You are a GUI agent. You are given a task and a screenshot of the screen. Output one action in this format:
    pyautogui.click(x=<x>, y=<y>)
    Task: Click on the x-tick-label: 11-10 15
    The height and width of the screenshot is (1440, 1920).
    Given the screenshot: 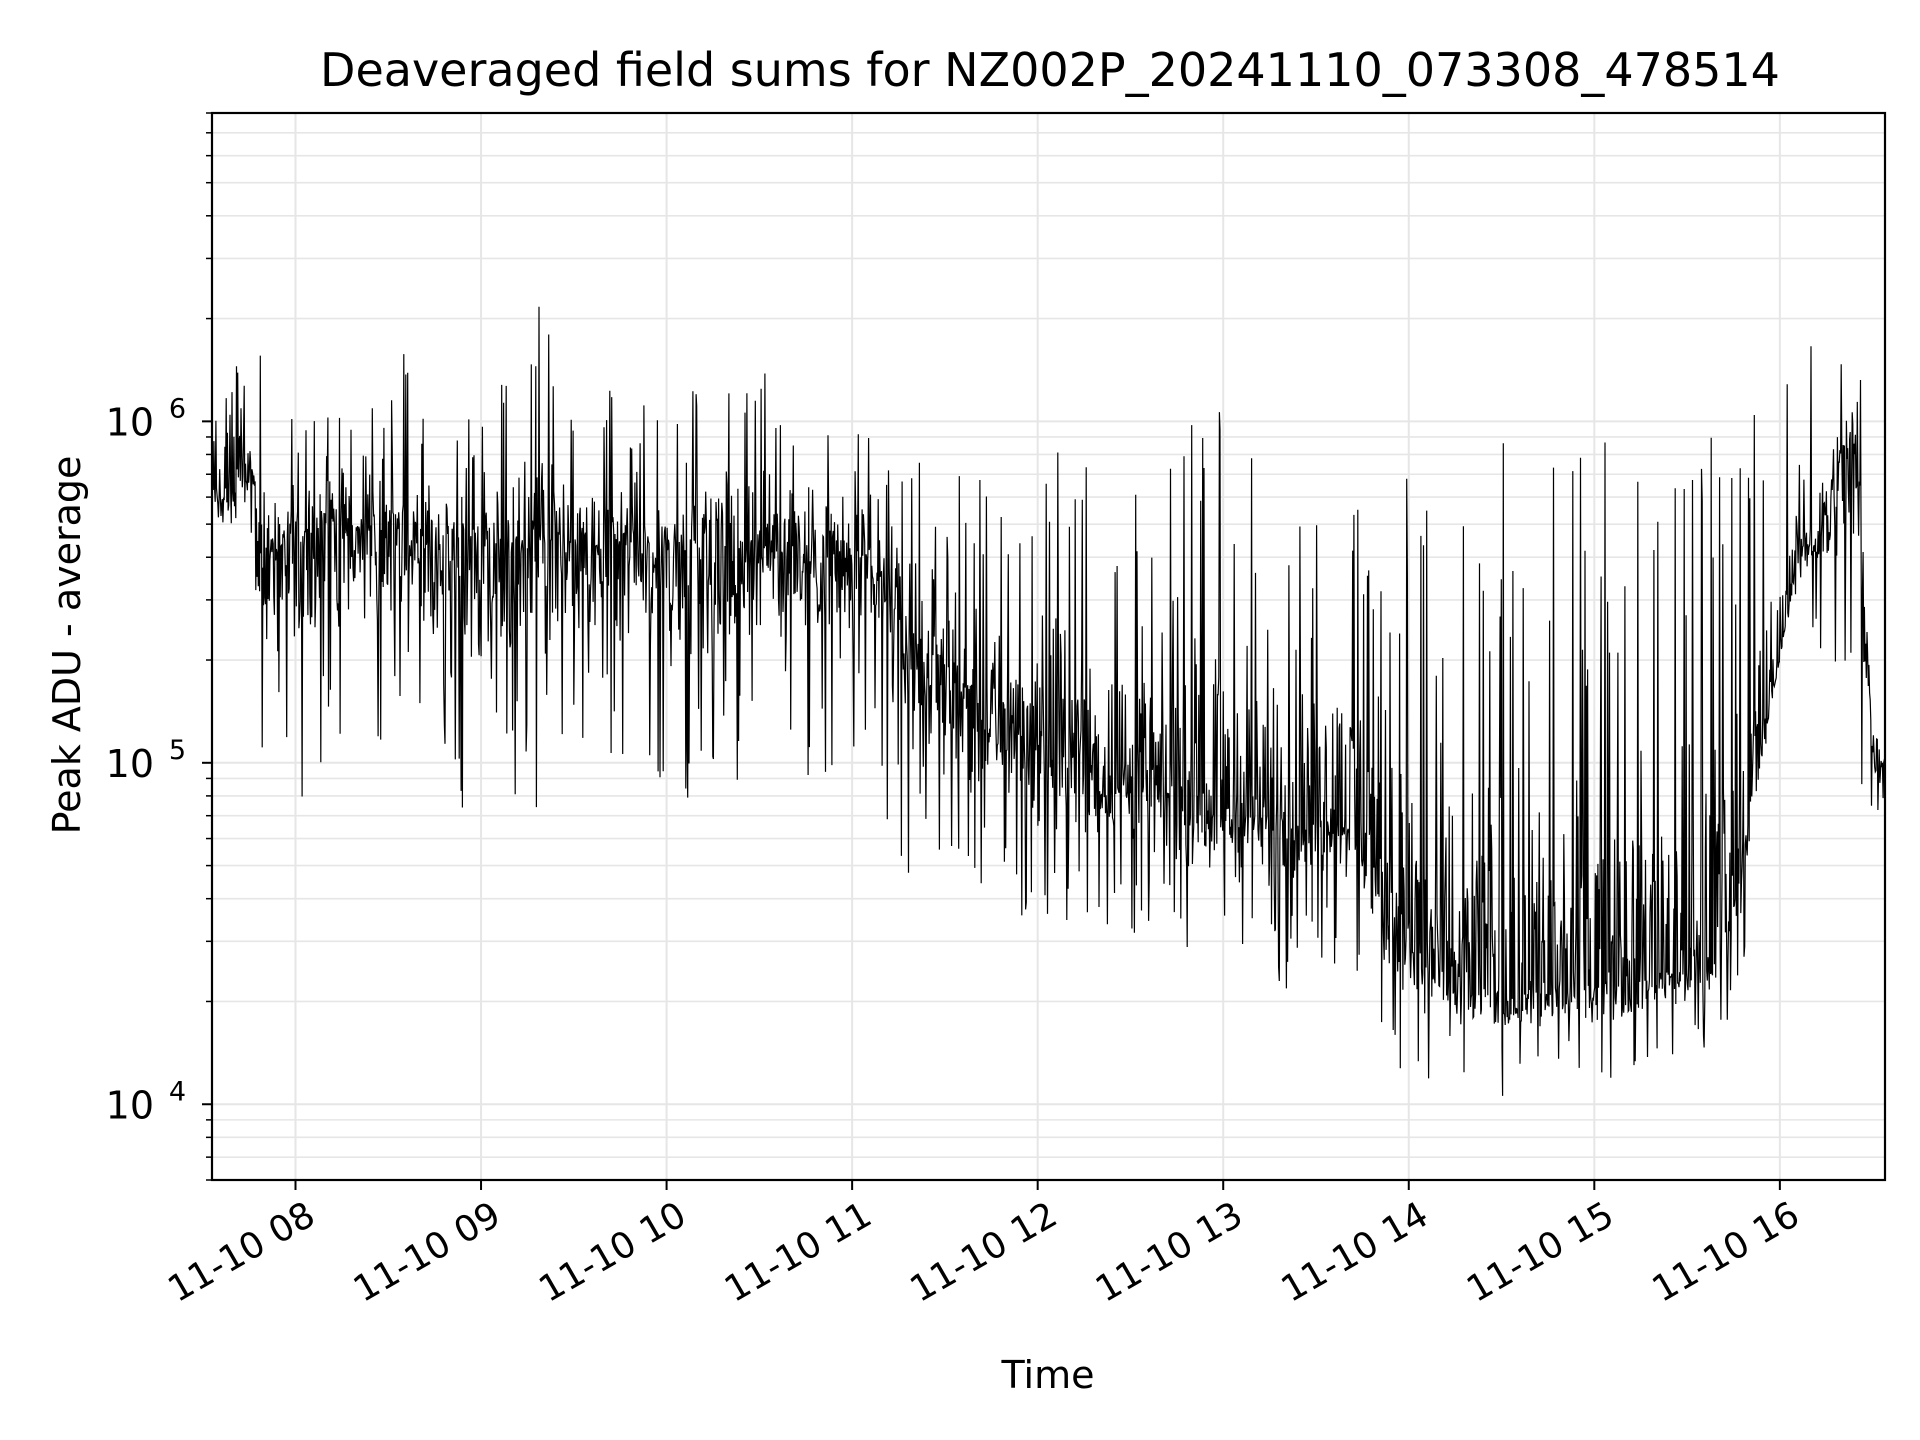 What is the action you would take?
    pyautogui.click(x=1540, y=1252)
    